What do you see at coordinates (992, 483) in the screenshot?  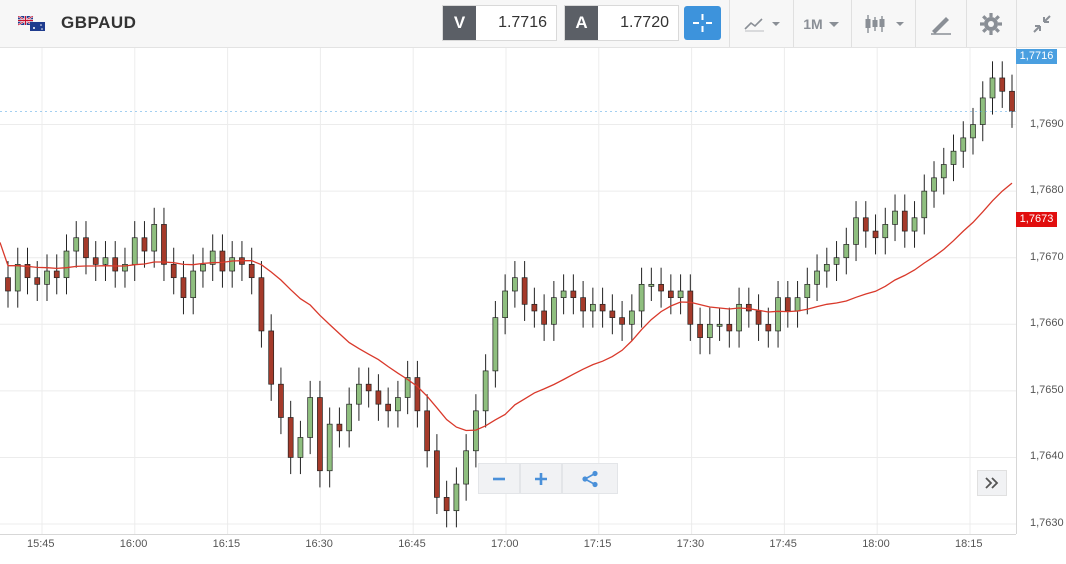 I see `scroll-to-latest-button` at bounding box center [992, 483].